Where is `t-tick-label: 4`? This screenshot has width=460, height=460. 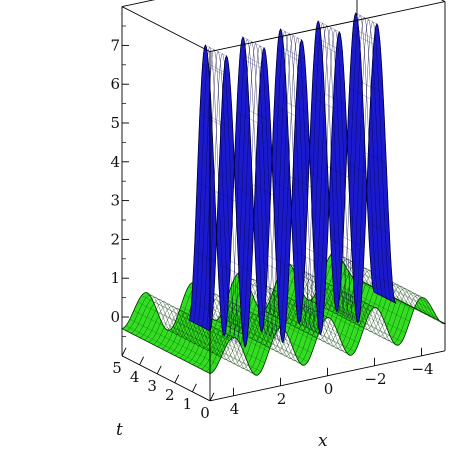 t-tick-label: 4 is located at coordinates (135, 377).